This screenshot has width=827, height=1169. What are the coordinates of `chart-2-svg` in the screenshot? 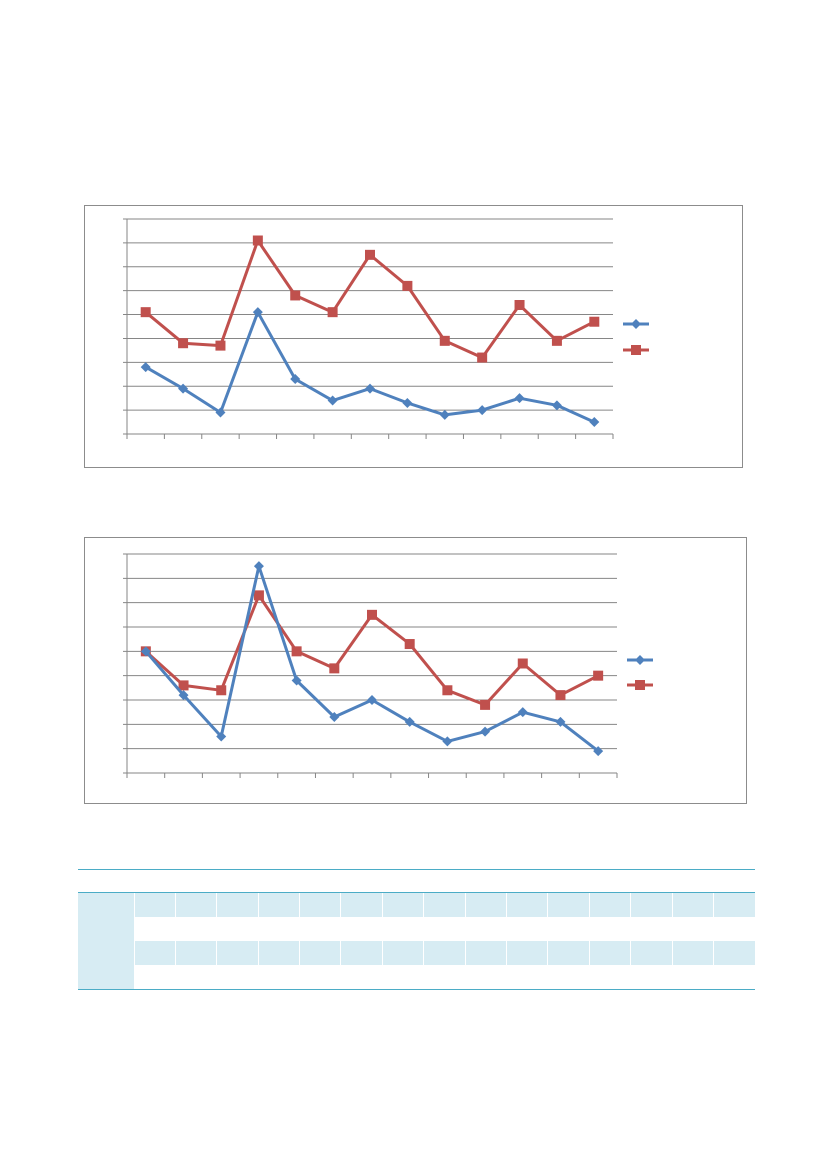 It's located at (388, 665).